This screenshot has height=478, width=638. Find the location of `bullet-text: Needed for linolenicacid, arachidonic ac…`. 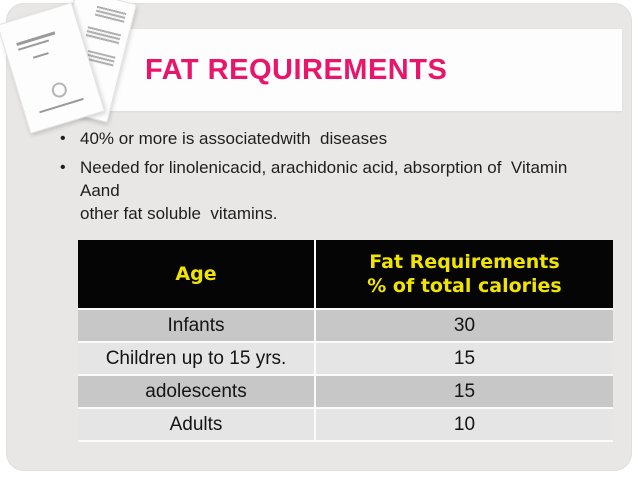

bullet-text: Needed for linolenicacid, arachidonic ac… is located at coordinates (324, 190).